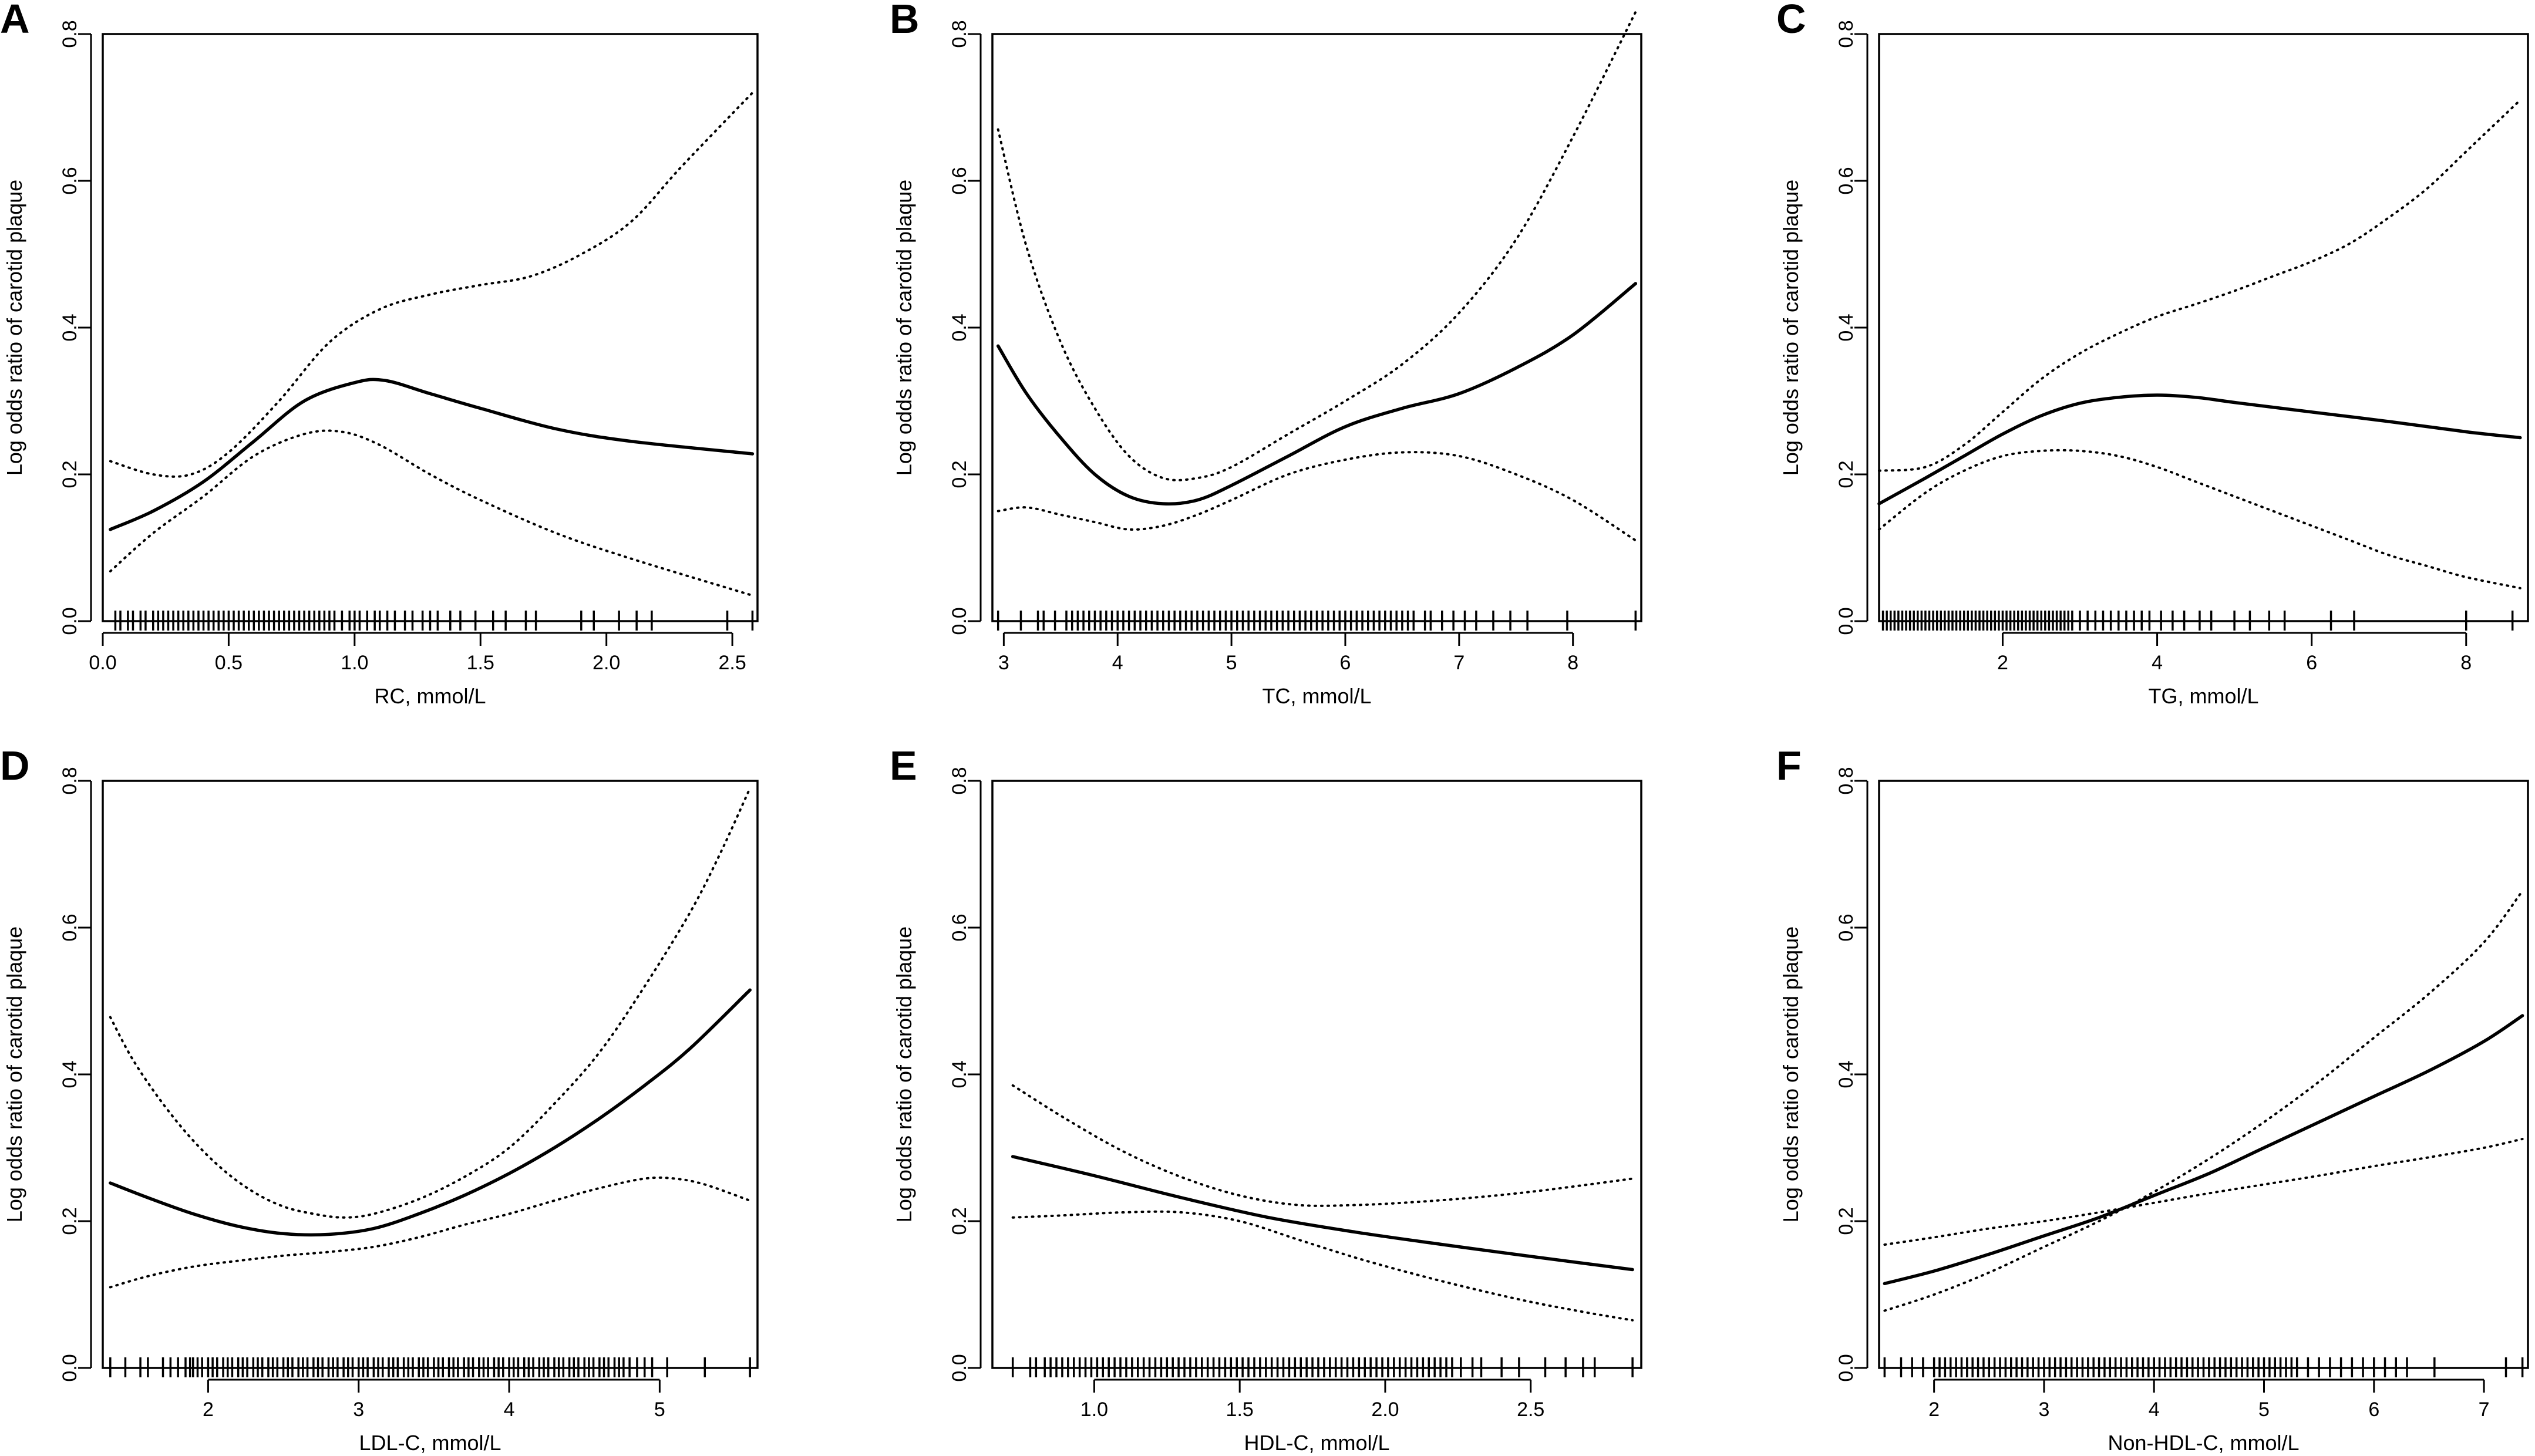  Describe the element at coordinates (430, 1443) in the screenshot. I see `x-axis-title: LDL-C, mmol/L` at that location.